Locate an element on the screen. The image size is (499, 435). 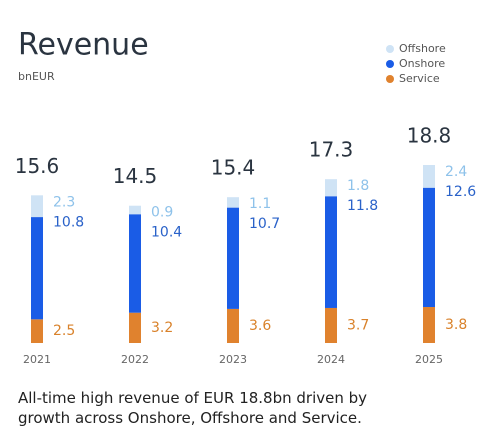
x-tick-label: 2021 is located at coordinates (37, 359).